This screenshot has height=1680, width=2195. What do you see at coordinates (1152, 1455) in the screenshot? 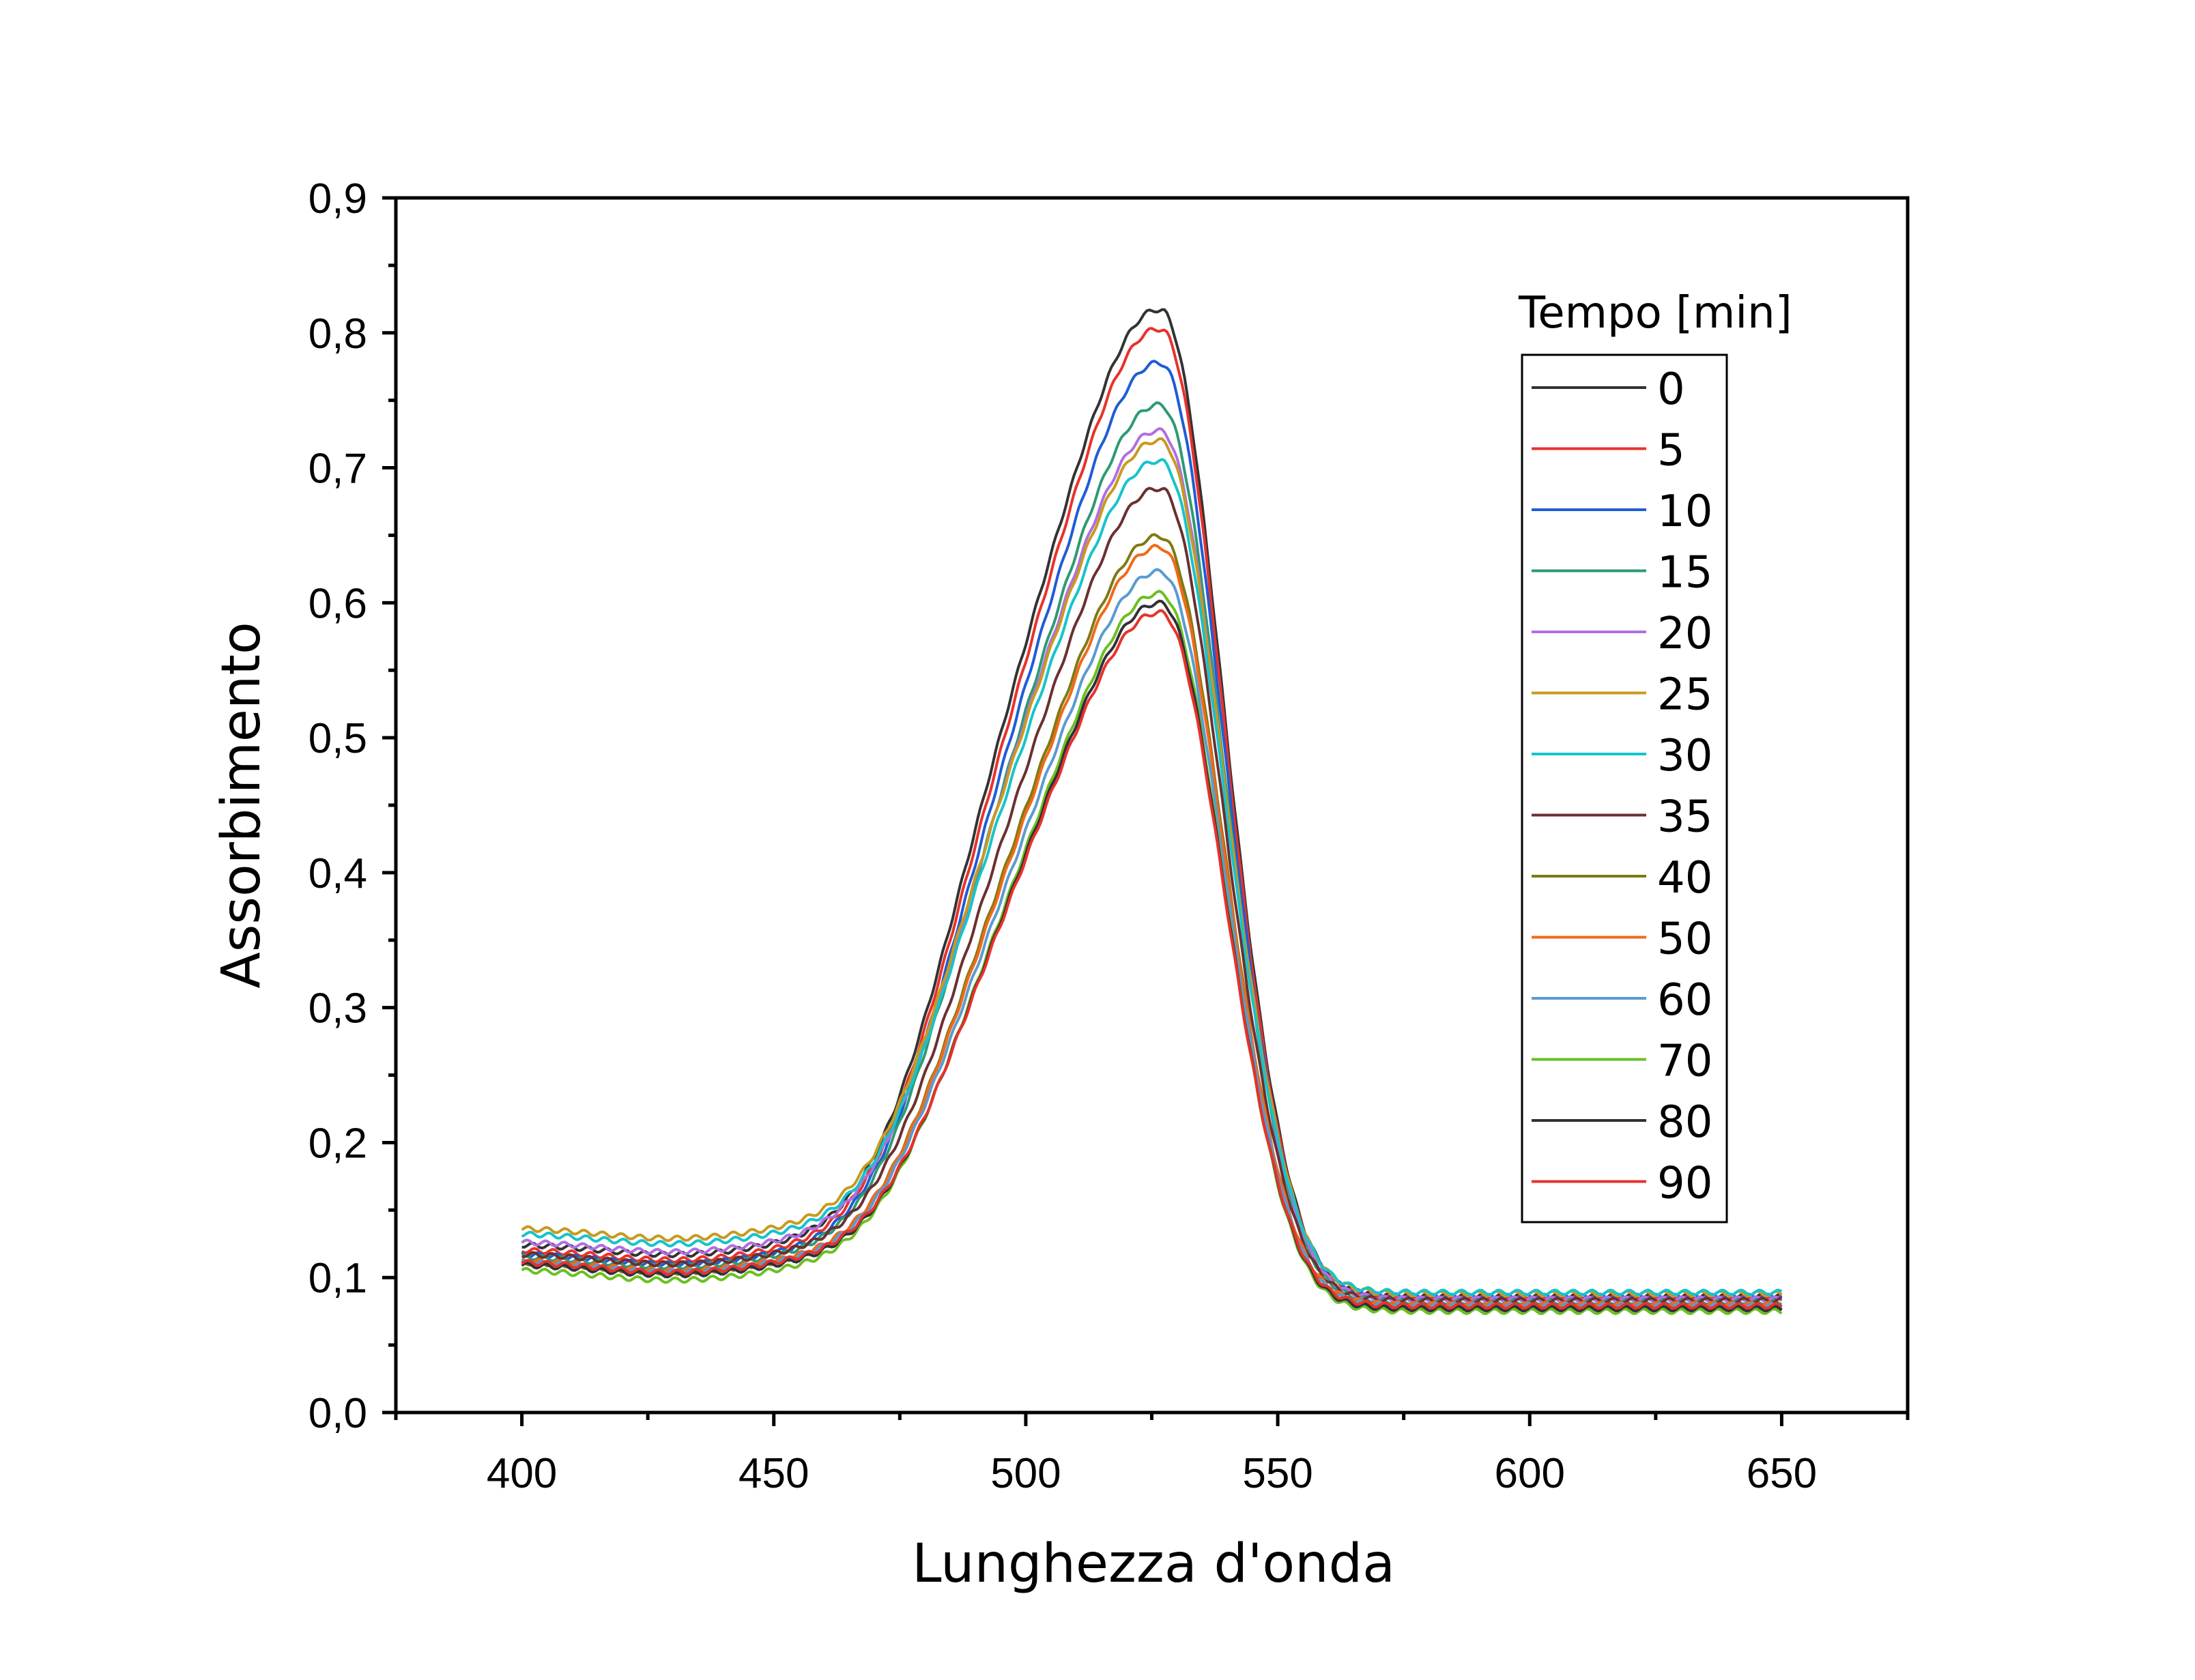
I see `x-axis-ticks: 400 450 500 550 600 650` at bounding box center [1152, 1455].